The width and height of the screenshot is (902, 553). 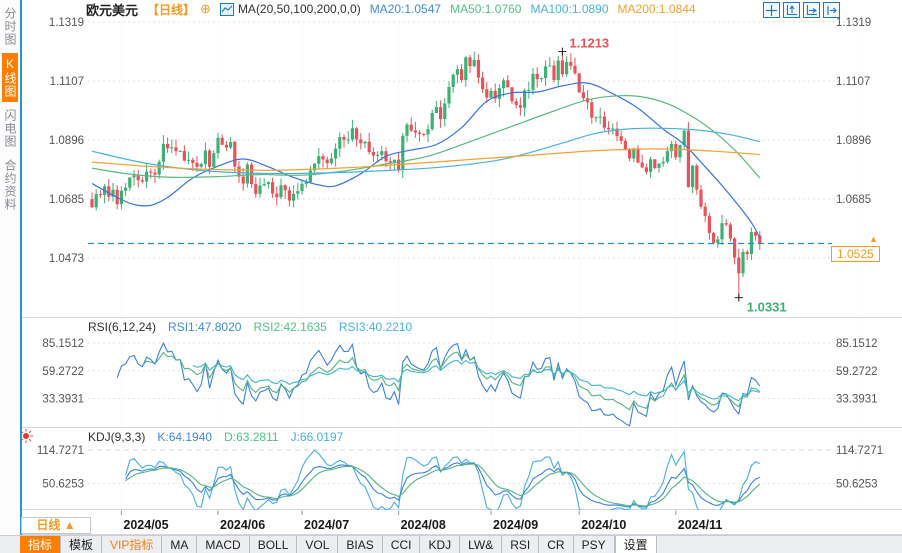 I want to click on period-label: 【日线】, so click(x=171, y=9).